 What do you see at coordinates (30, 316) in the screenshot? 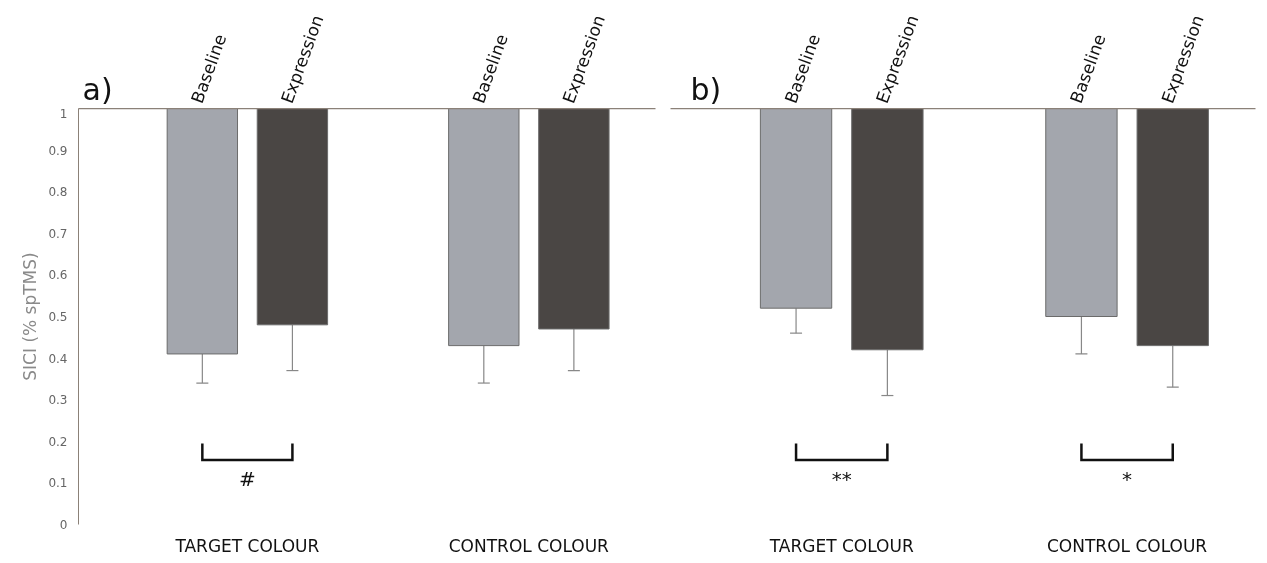
I see `y-axis-title: SICI (% spTMS)` at bounding box center [30, 316].